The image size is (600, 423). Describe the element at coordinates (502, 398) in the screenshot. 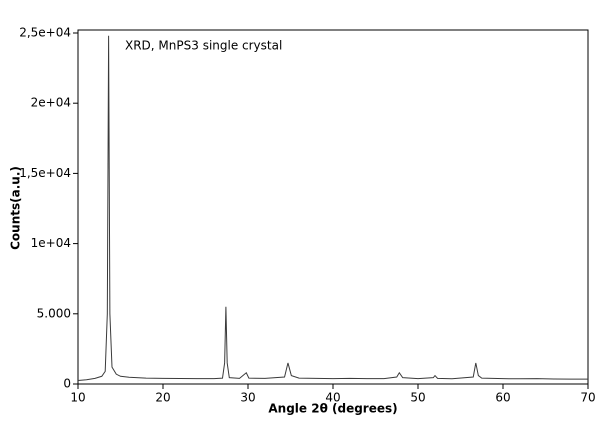

I see `x-tick-label: 60` at that location.